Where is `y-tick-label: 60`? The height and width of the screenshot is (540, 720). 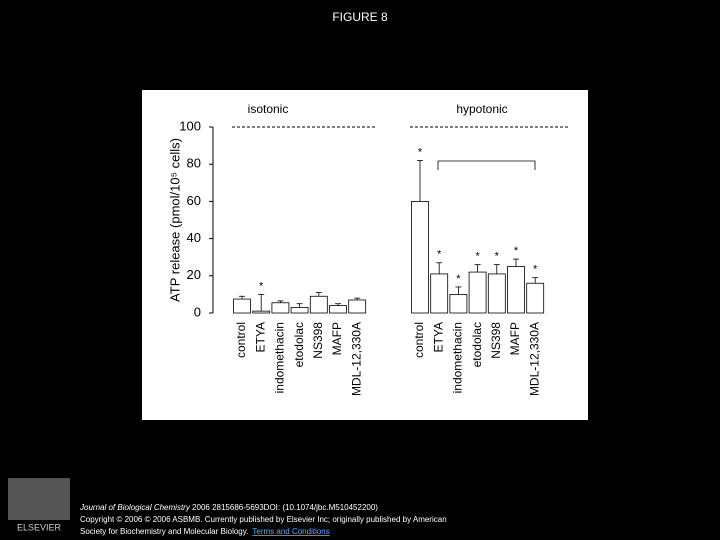
y-tick-label: 60 is located at coordinates (194, 200).